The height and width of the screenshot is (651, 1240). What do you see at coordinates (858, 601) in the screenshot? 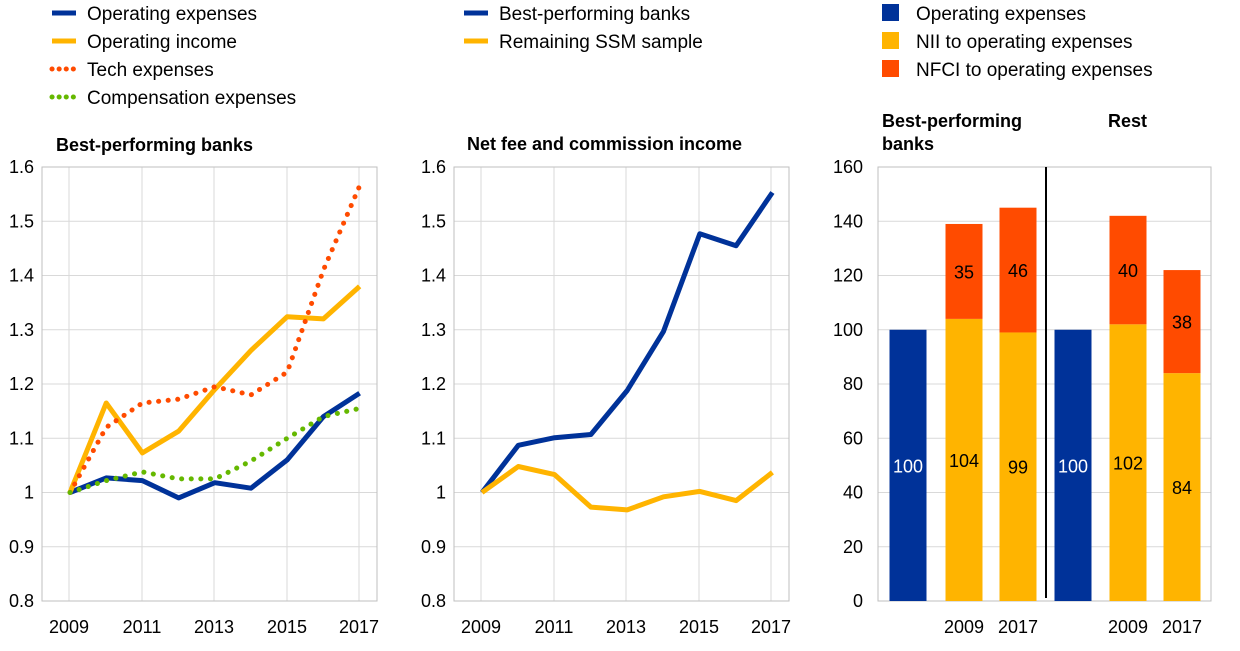
I see `y-tick-label: 0` at bounding box center [858, 601].